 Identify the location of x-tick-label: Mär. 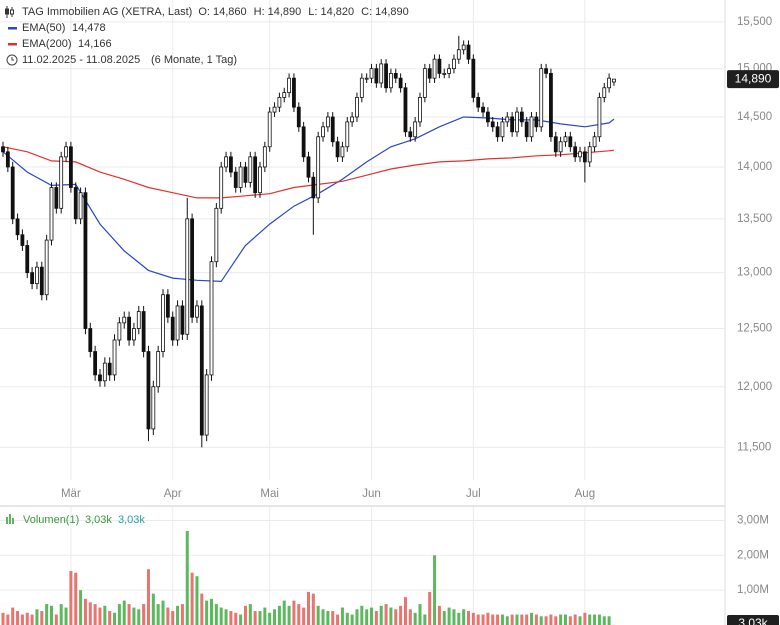
(71, 494).